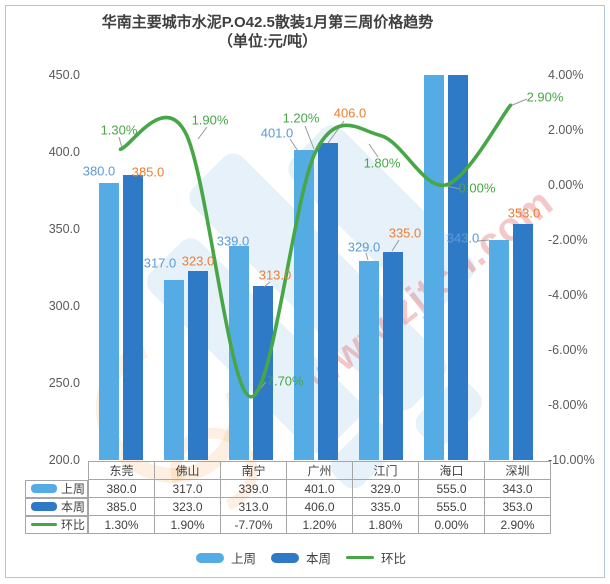 This screenshot has height=584, width=610. What do you see at coordinates (187, 470) in the screenshot?
I see `table-city-foshan: 佛山` at bounding box center [187, 470].